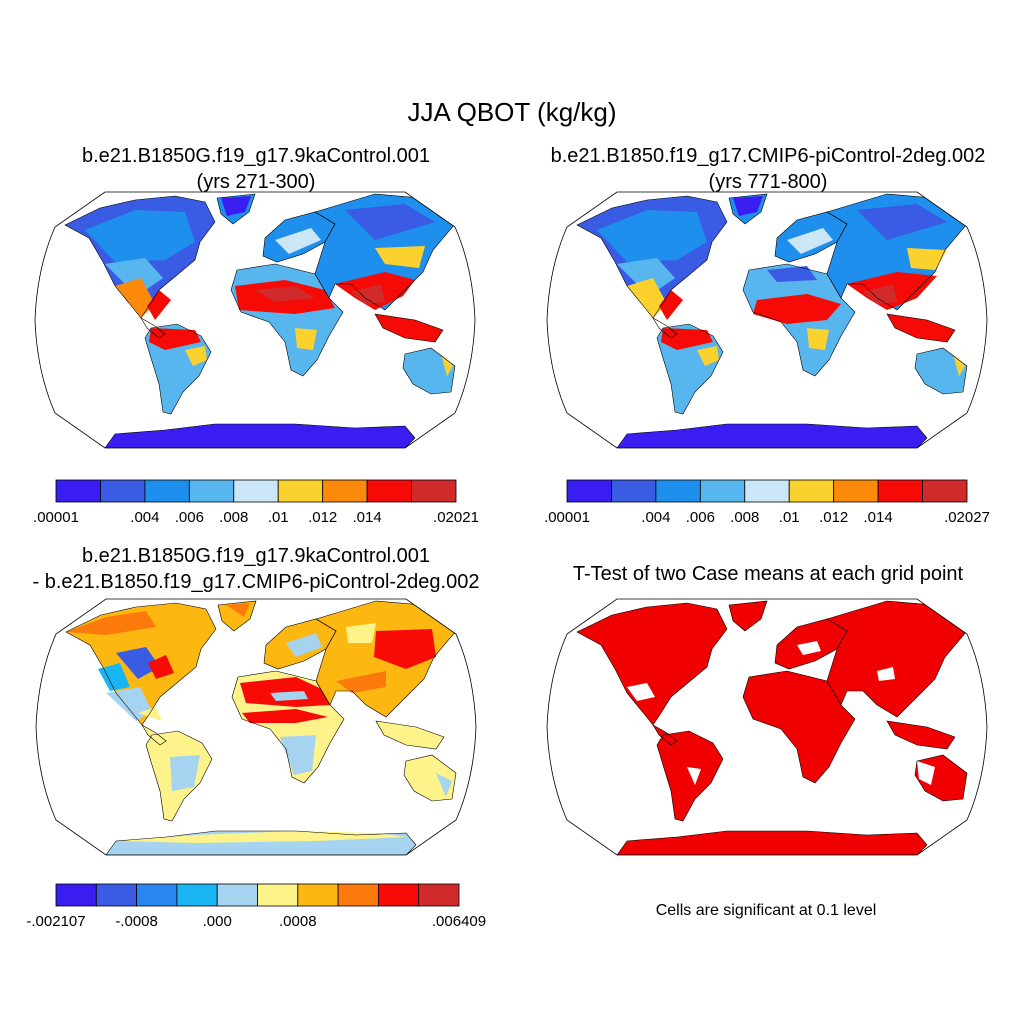 The width and height of the screenshot is (1024, 1024). I want to click on significant-region-asia, so click(897, 659).